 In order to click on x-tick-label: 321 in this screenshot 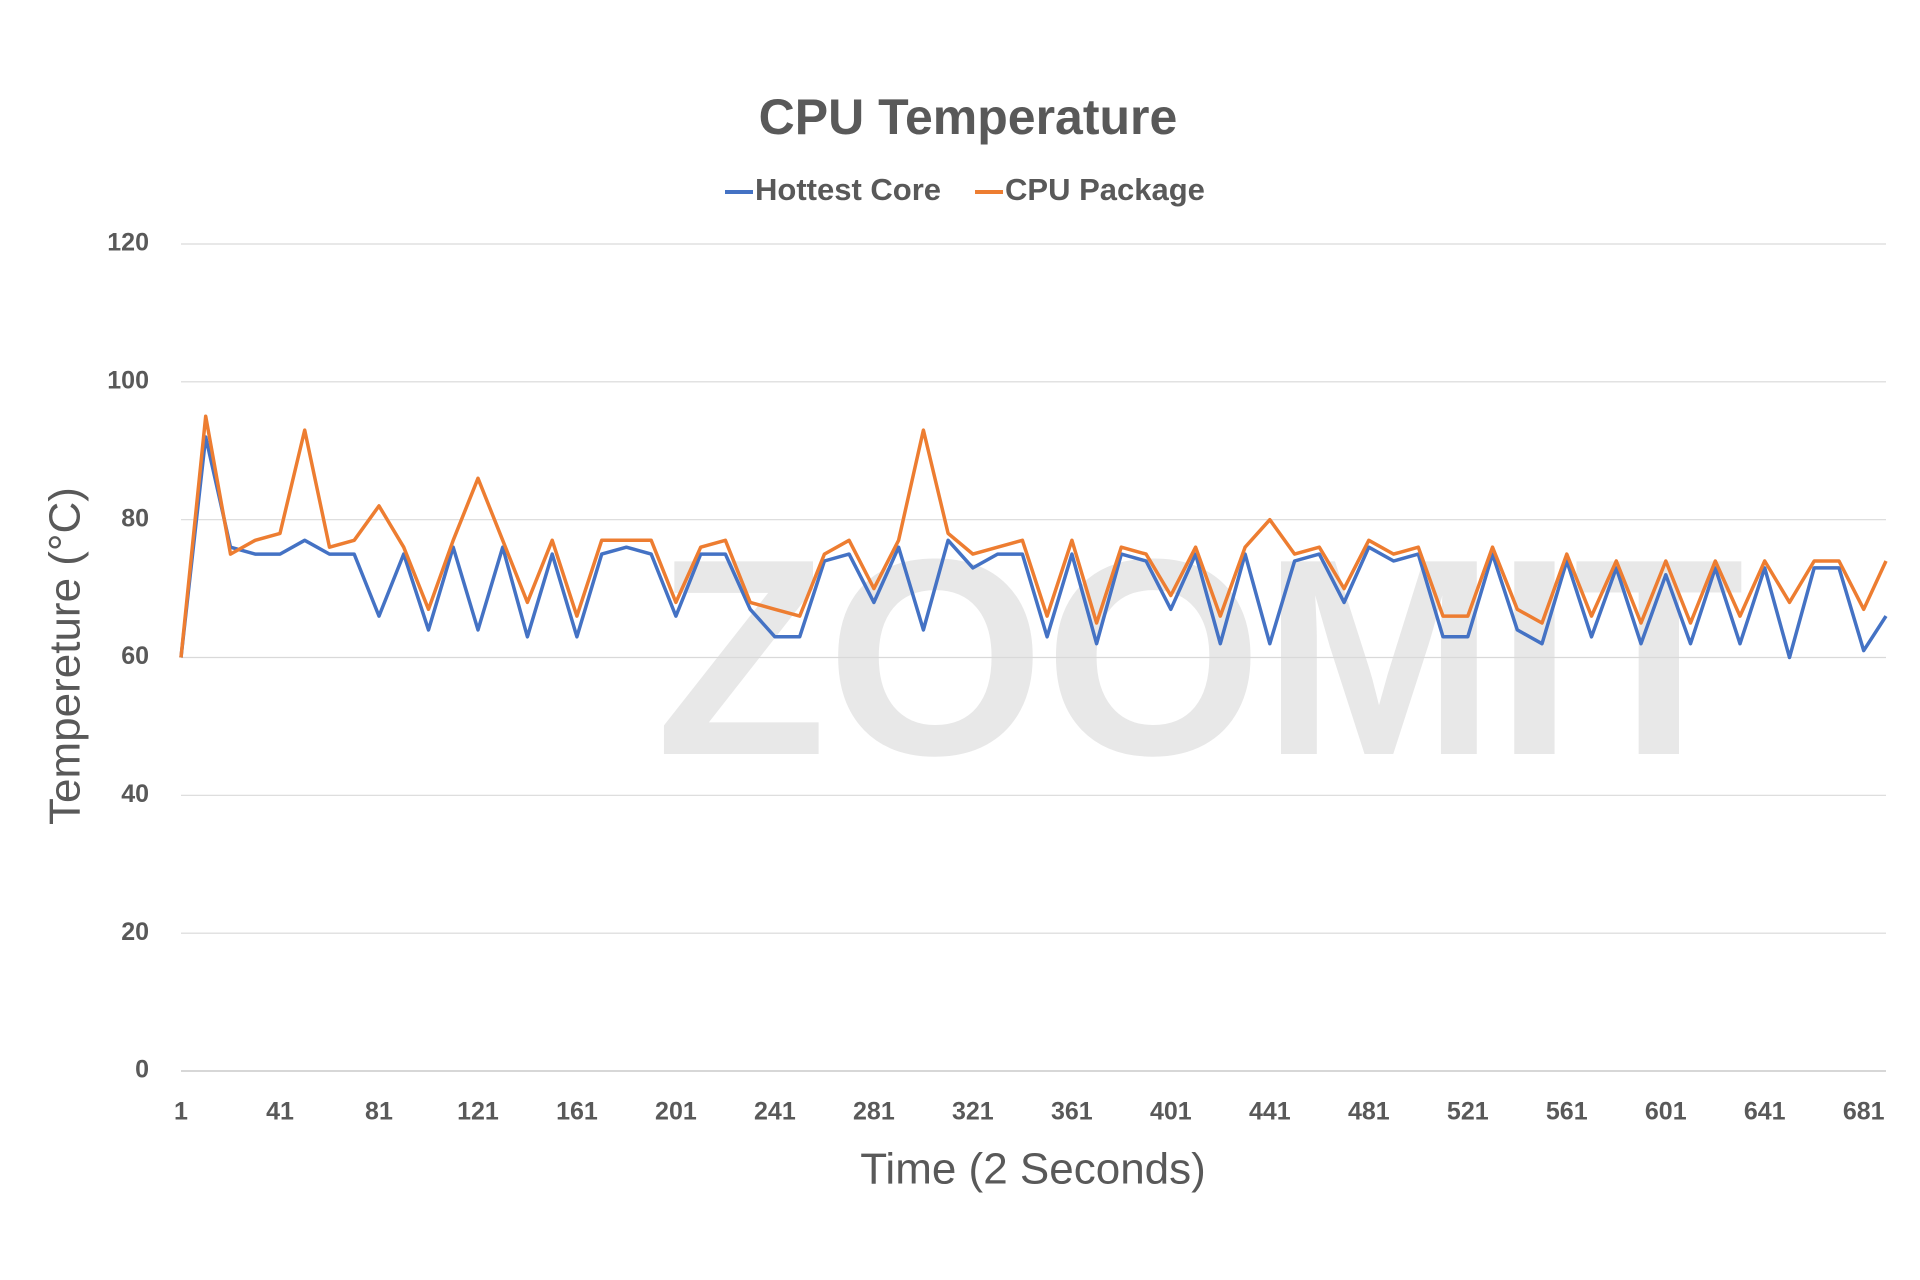, I will do `click(973, 1112)`.